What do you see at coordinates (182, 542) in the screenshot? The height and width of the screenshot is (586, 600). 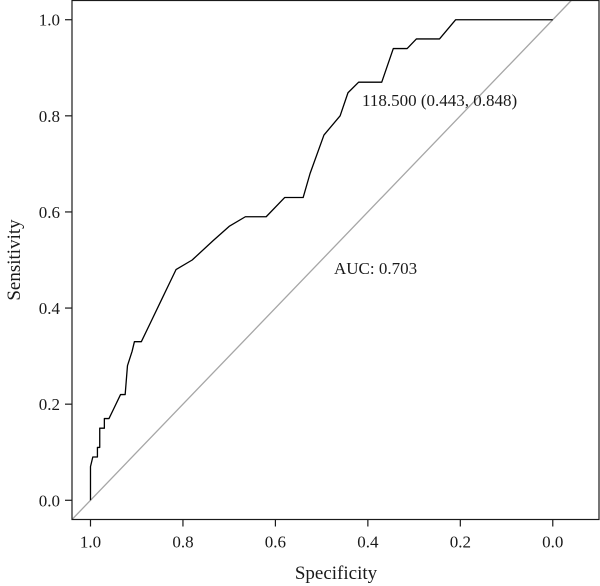 I see `x-tick-label: 0.8` at bounding box center [182, 542].